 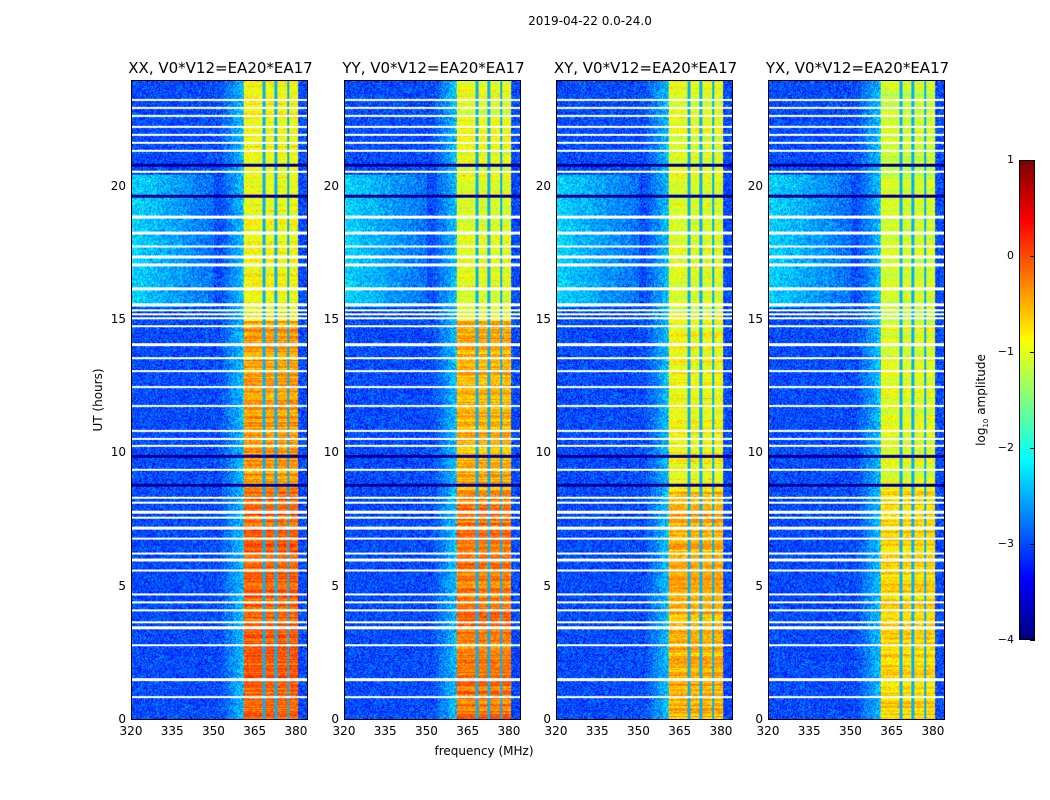 What do you see at coordinates (1005, 543) in the screenshot?
I see `colorbar-tick-label: −3` at bounding box center [1005, 543].